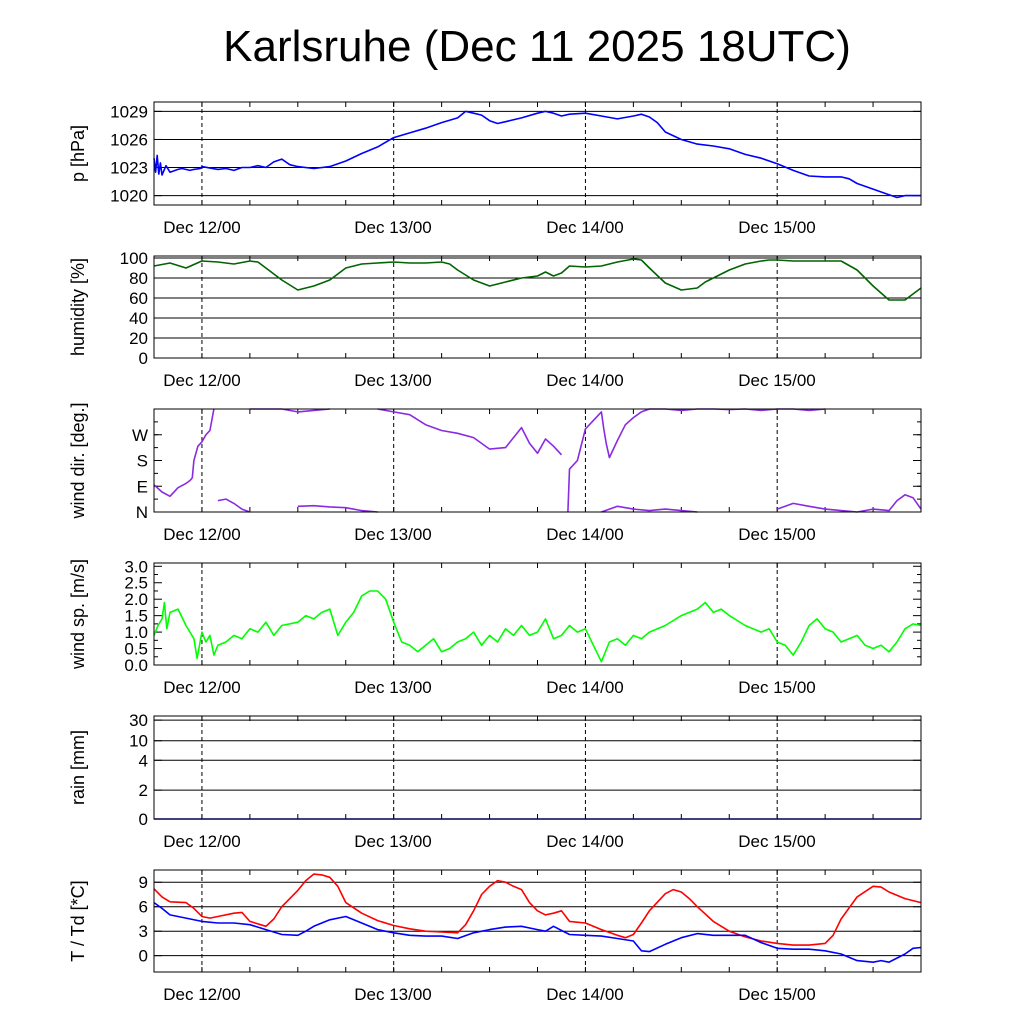 This screenshot has height=1024, width=1024. I want to click on pressure-x-tick-label: Dec 12/00, so click(202, 227).